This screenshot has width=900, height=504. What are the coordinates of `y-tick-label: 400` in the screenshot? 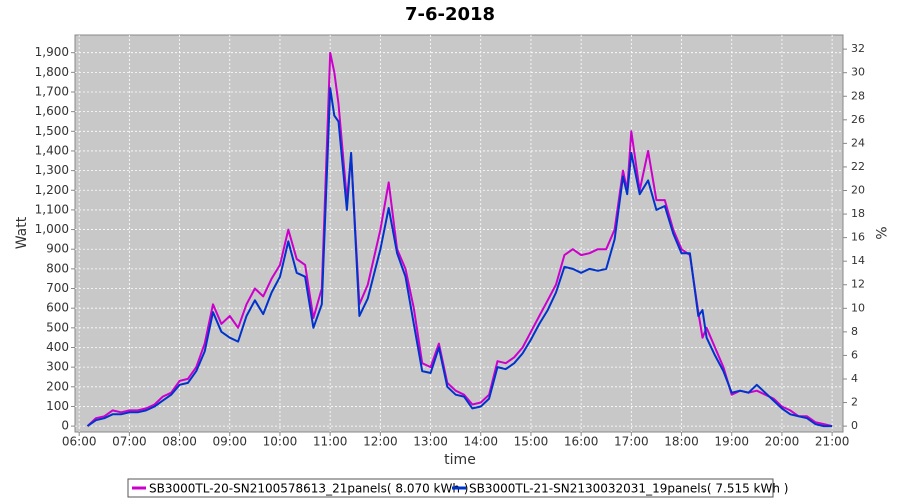 It's located at (57, 347).